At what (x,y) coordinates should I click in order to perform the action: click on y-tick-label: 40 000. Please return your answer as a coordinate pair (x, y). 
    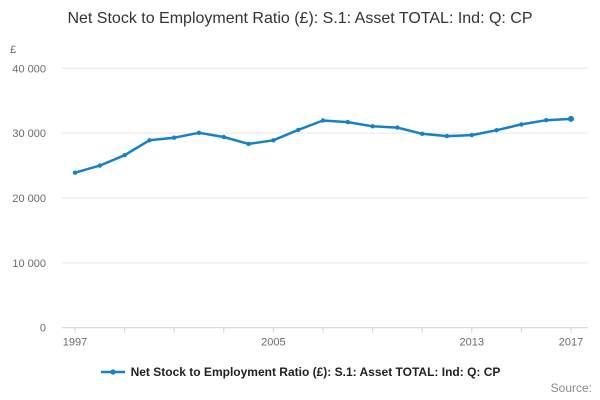
    Looking at the image, I should click on (29, 69).